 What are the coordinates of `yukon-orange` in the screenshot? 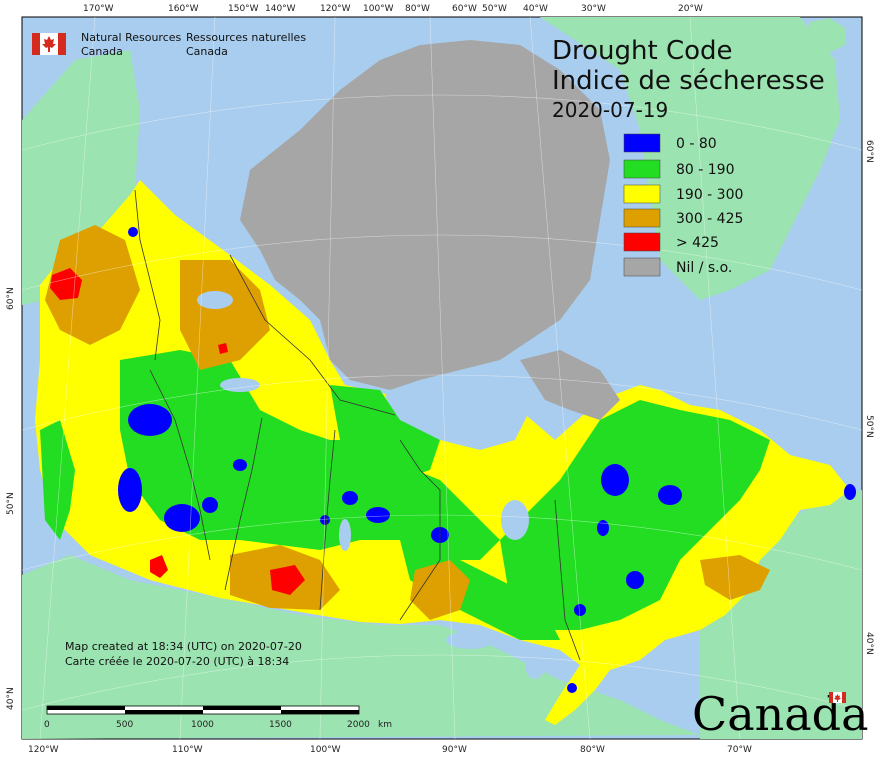 It's located at (92, 285).